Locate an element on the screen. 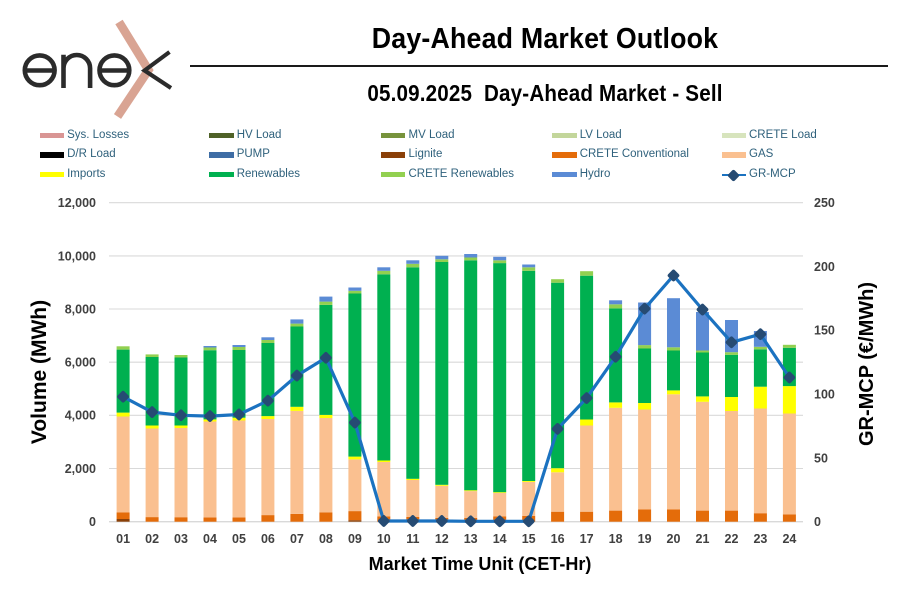  svg-text: GR-MCP (€/MWh) is located at coordinates (867, 364).